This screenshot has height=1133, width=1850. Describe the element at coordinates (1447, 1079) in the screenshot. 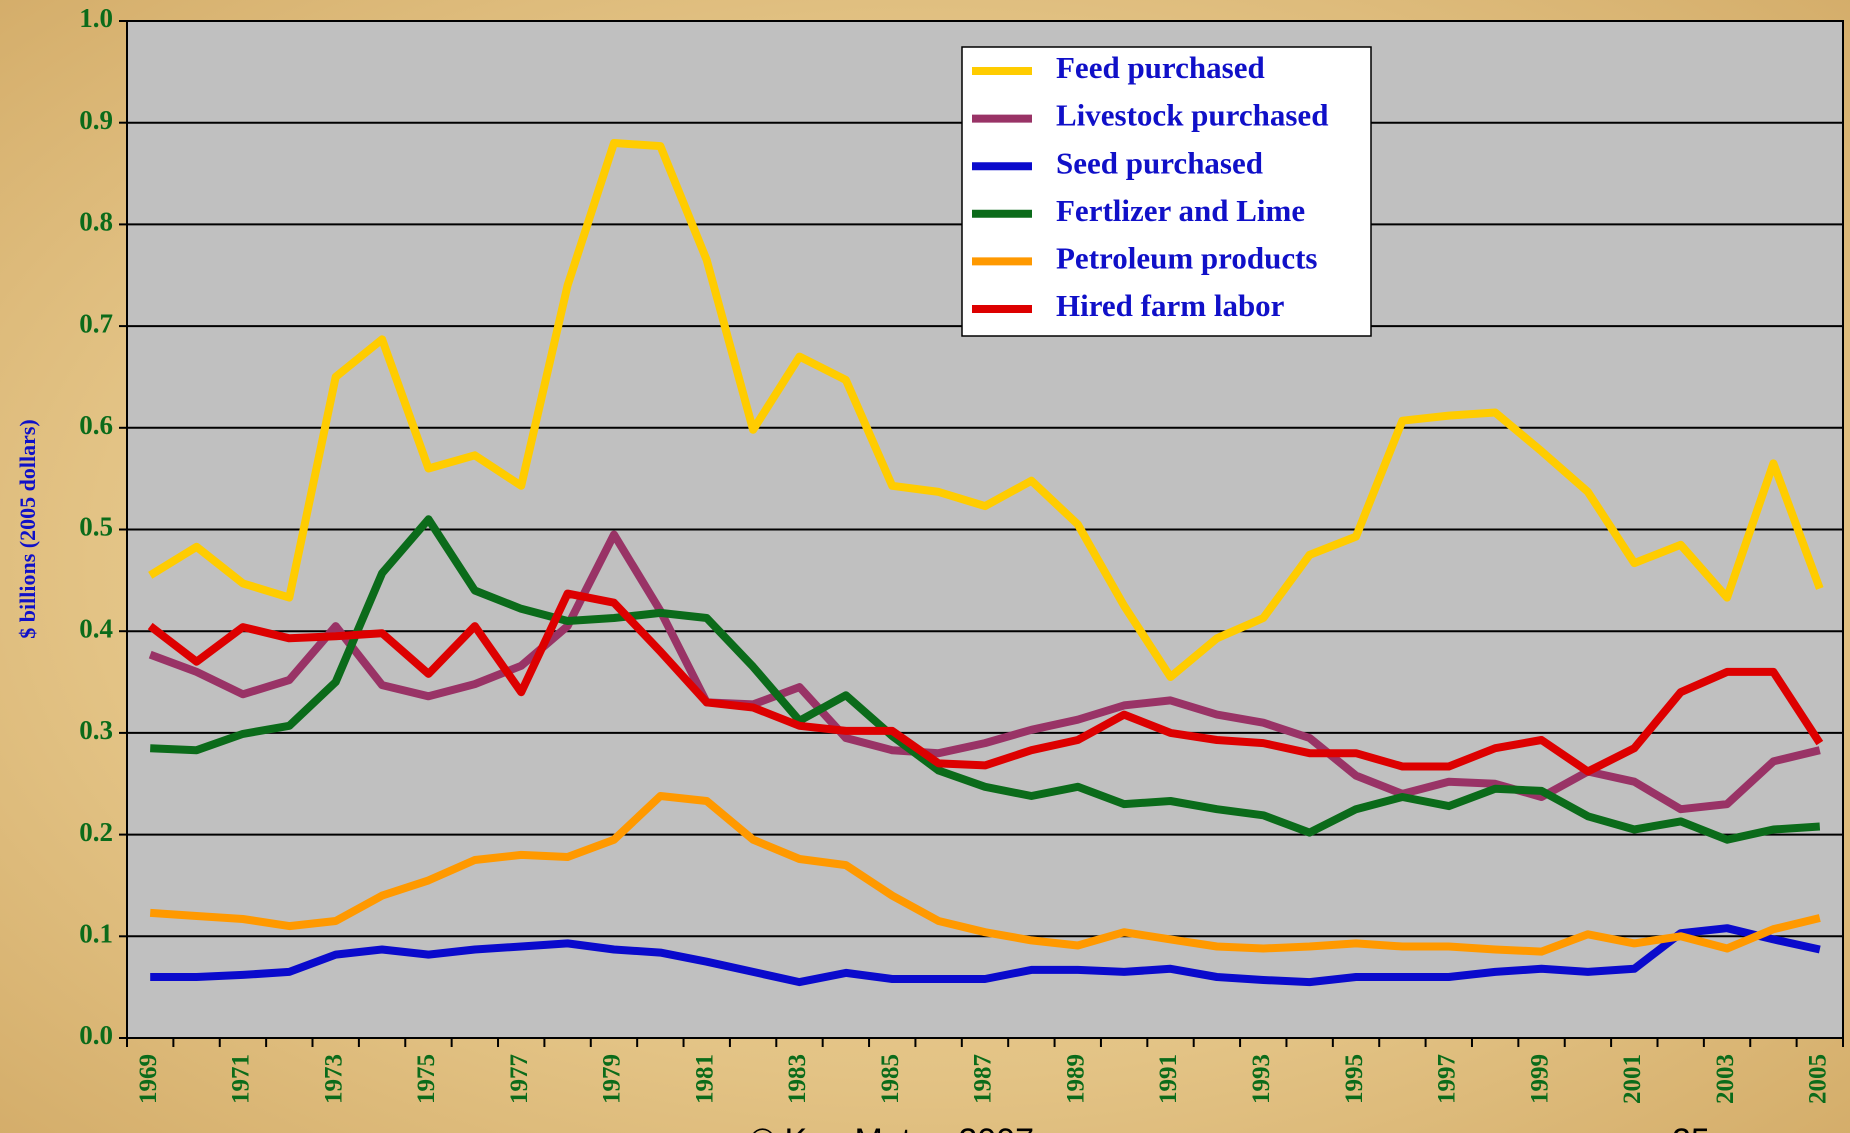

I see `x-tick-label: 1997` at that location.